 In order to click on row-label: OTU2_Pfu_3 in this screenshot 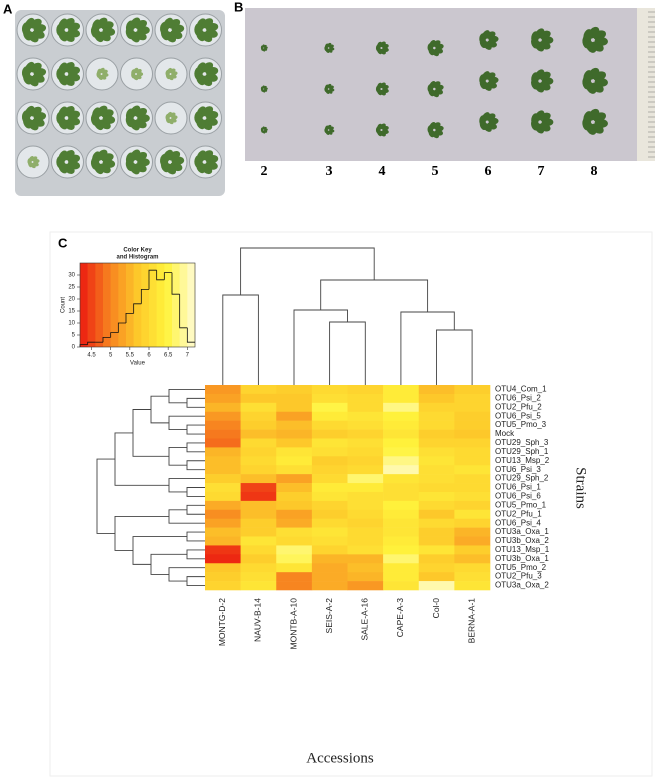, I will do `click(518, 576)`.